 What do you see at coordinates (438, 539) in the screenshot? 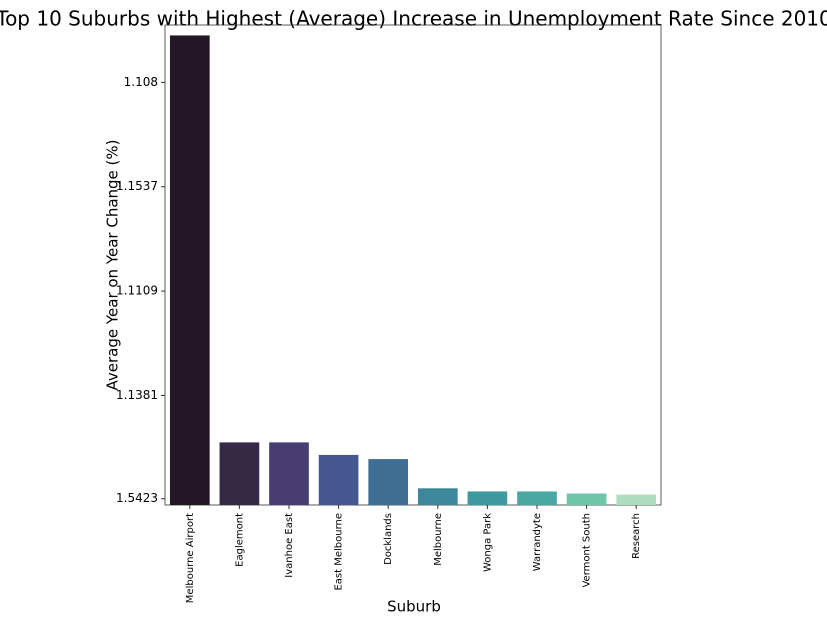
I see `x-tick-label: Melbourne` at bounding box center [438, 539].